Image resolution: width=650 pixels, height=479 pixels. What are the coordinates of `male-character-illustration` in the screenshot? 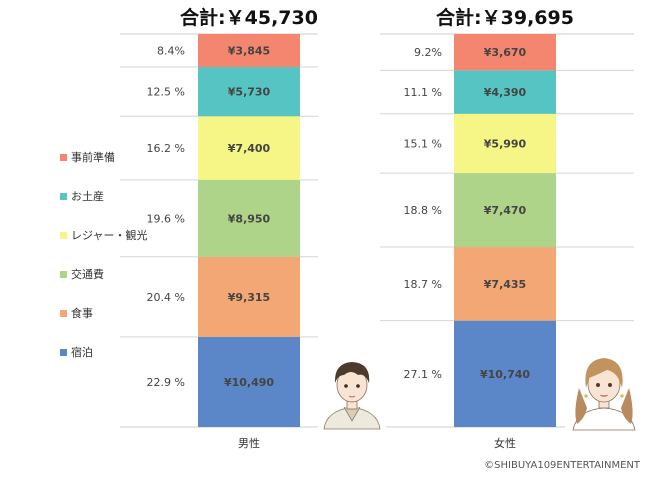 It's located at (352, 392).